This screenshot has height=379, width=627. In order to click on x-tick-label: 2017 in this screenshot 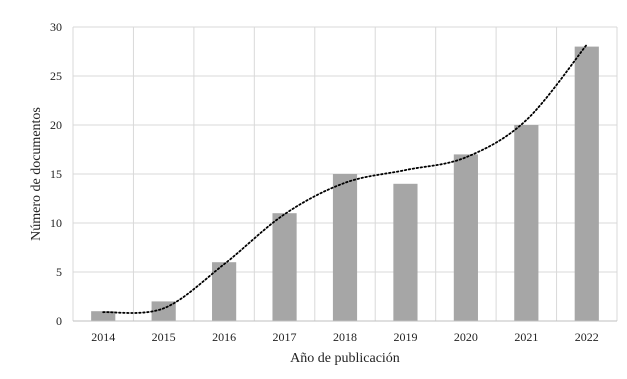, I will do `click(285, 337)`.